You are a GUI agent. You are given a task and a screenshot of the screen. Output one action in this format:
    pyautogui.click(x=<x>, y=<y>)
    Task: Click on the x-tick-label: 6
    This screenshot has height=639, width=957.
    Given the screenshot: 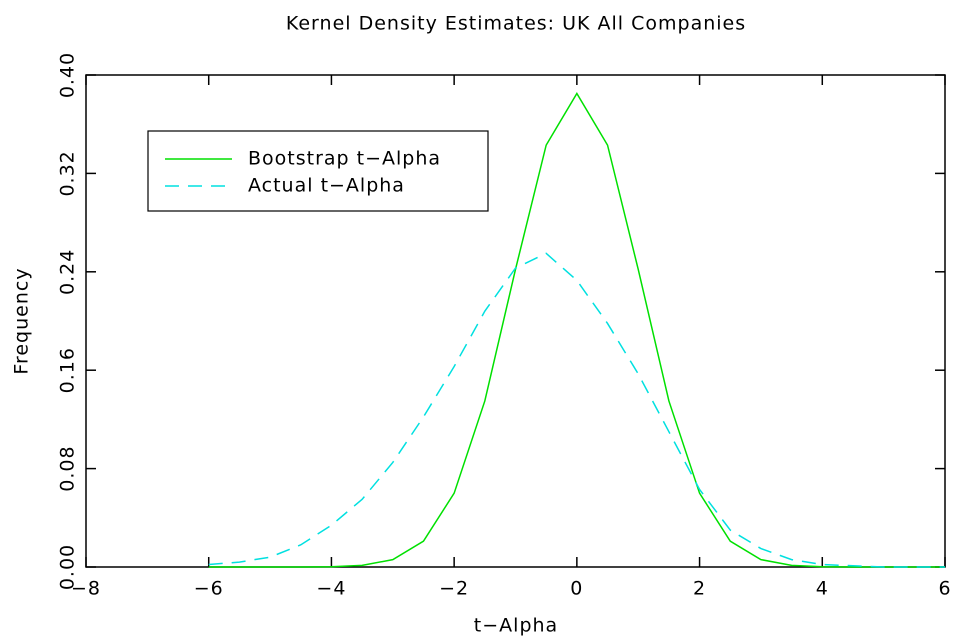 What is the action you would take?
    pyautogui.click(x=944, y=589)
    